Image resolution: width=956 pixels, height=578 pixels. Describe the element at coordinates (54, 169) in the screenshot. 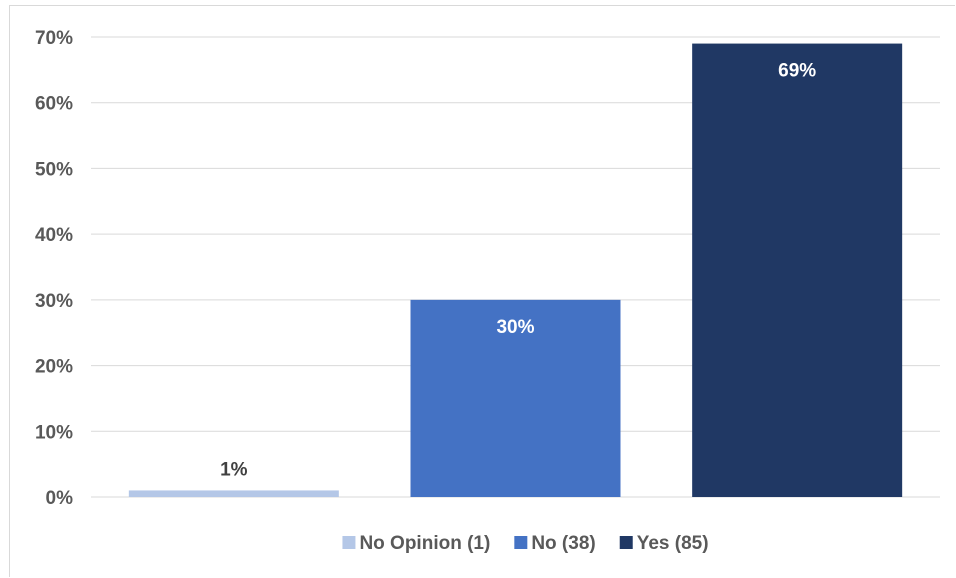

I see `y-tick-label: 50%` at that location.